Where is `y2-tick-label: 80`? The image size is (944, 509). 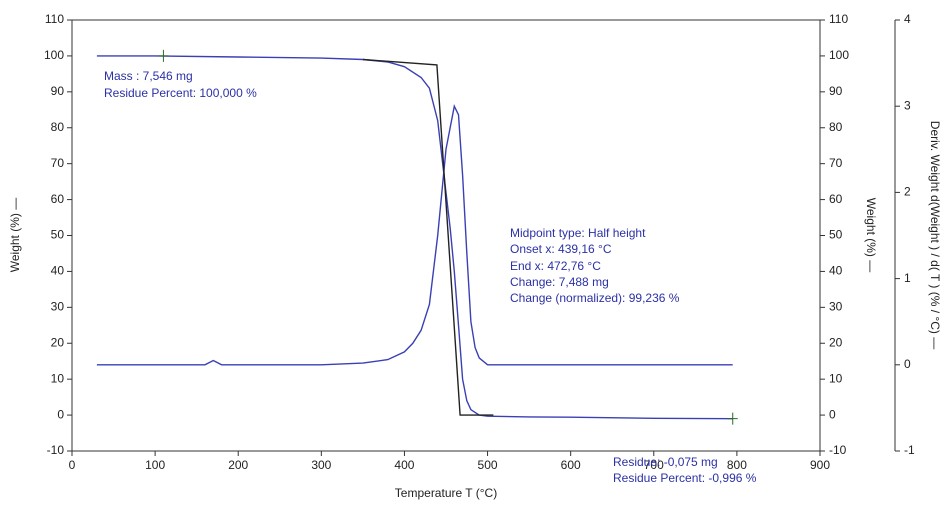 y2-tick-label: 80 is located at coordinates (836, 127).